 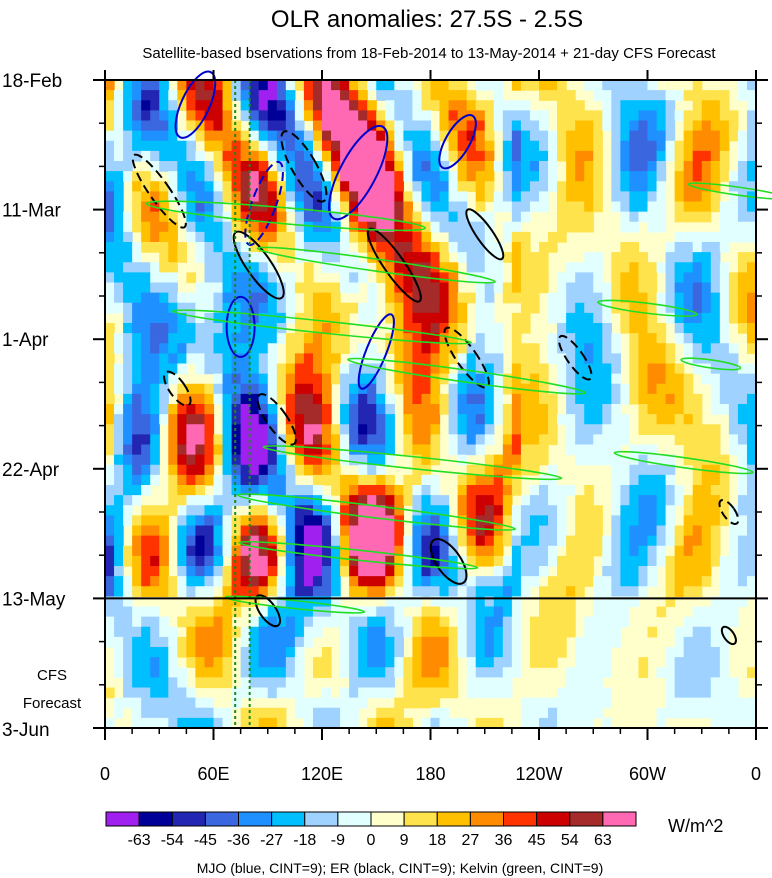 I want to click on colorbar-label: 63, so click(x=603, y=840).